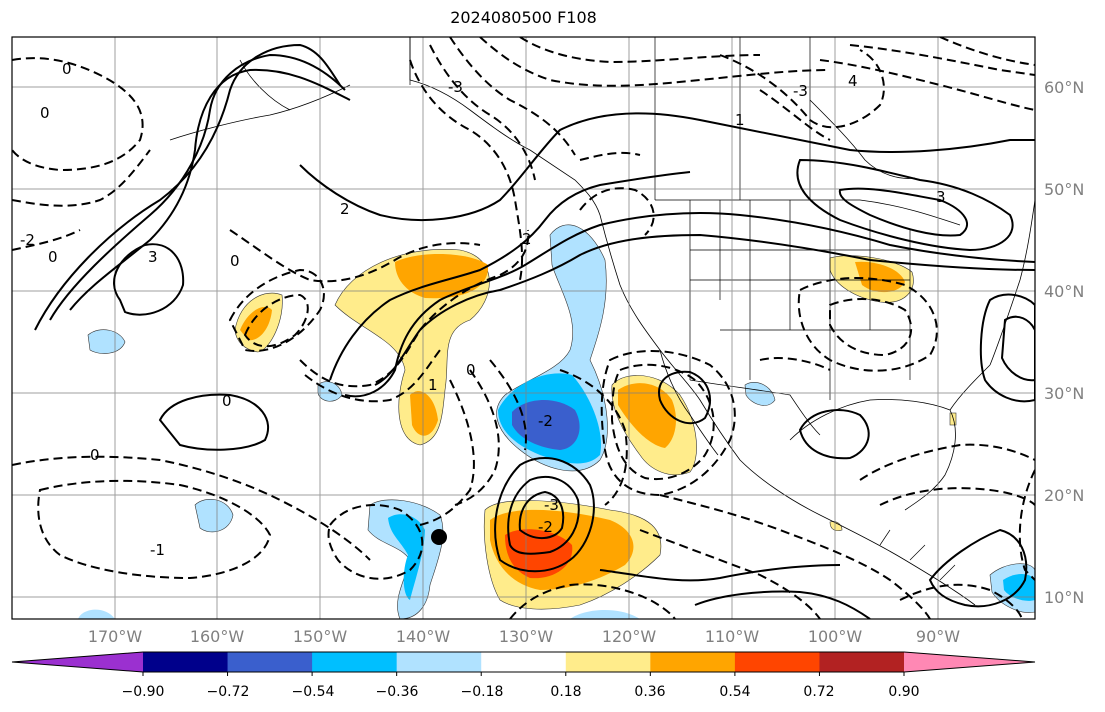 This screenshot has width=1105, height=712. I want to click on colorbar-tick-label: −0.36, so click(397, 692).